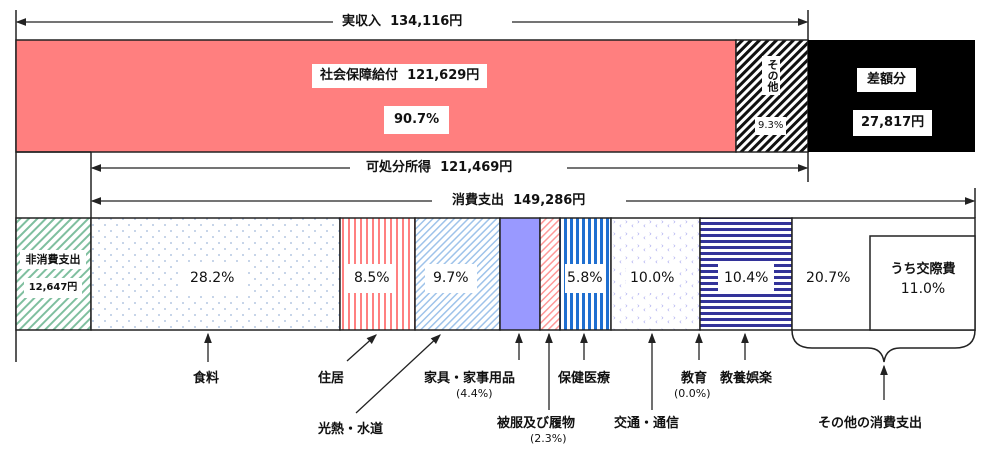  What do you see at coordinates (887, 80) in the screenshot?
I see `deficit-label: 差額分` at bounding box center [887, 80].